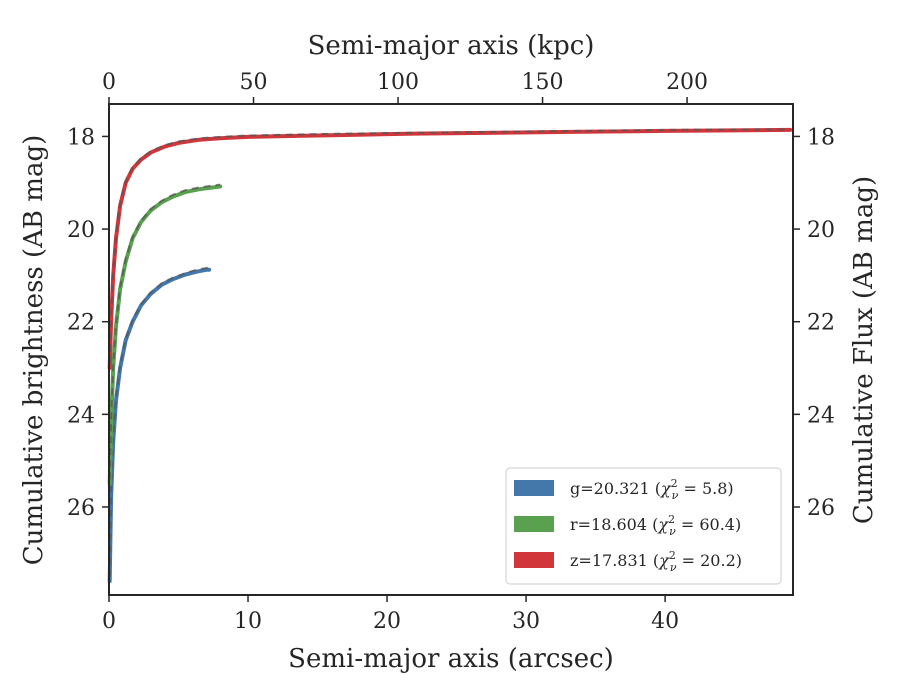 Image resolution: width=900 pixels, height=700 pixels. Describe the element at coordinates (81, 323) in the screenshot. I see `y-tick-label-2: 22` at that location.